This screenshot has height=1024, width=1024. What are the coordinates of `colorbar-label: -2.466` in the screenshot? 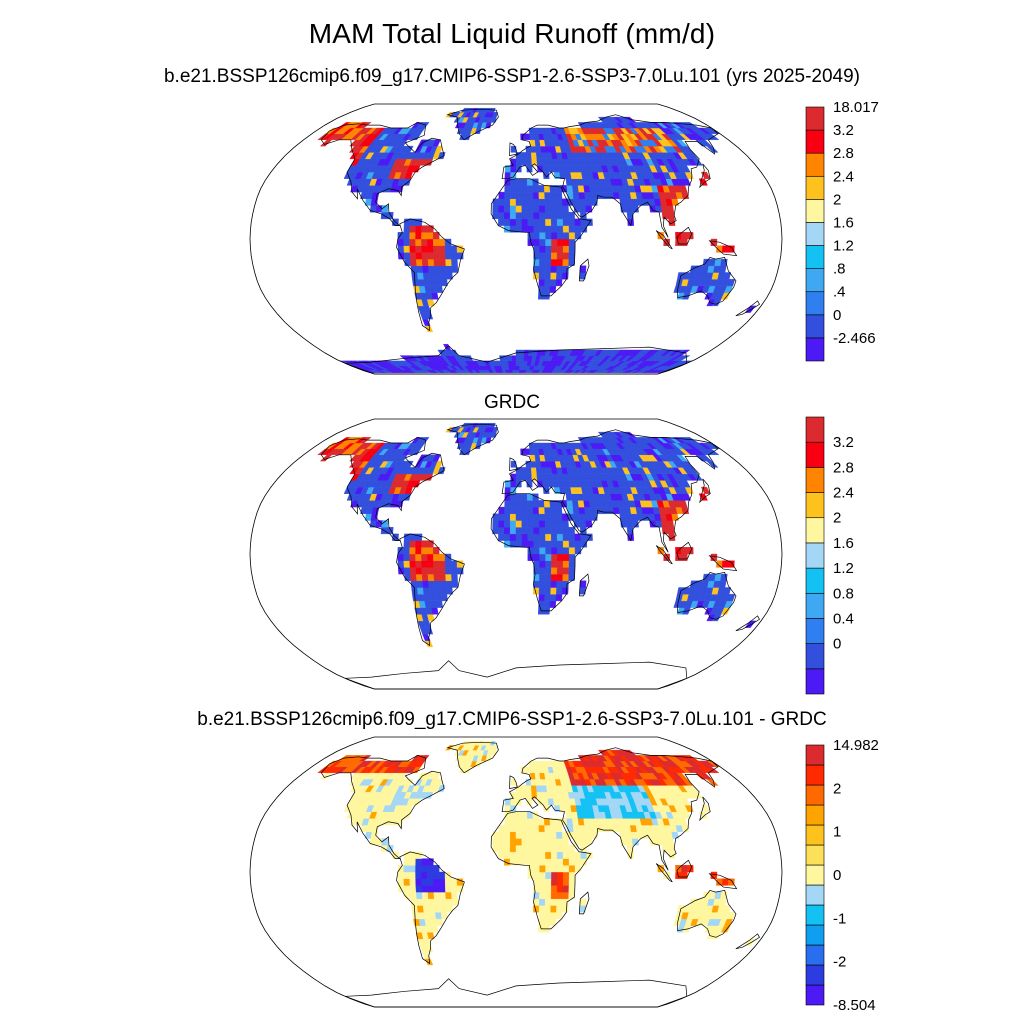 It's located at (854, 338).